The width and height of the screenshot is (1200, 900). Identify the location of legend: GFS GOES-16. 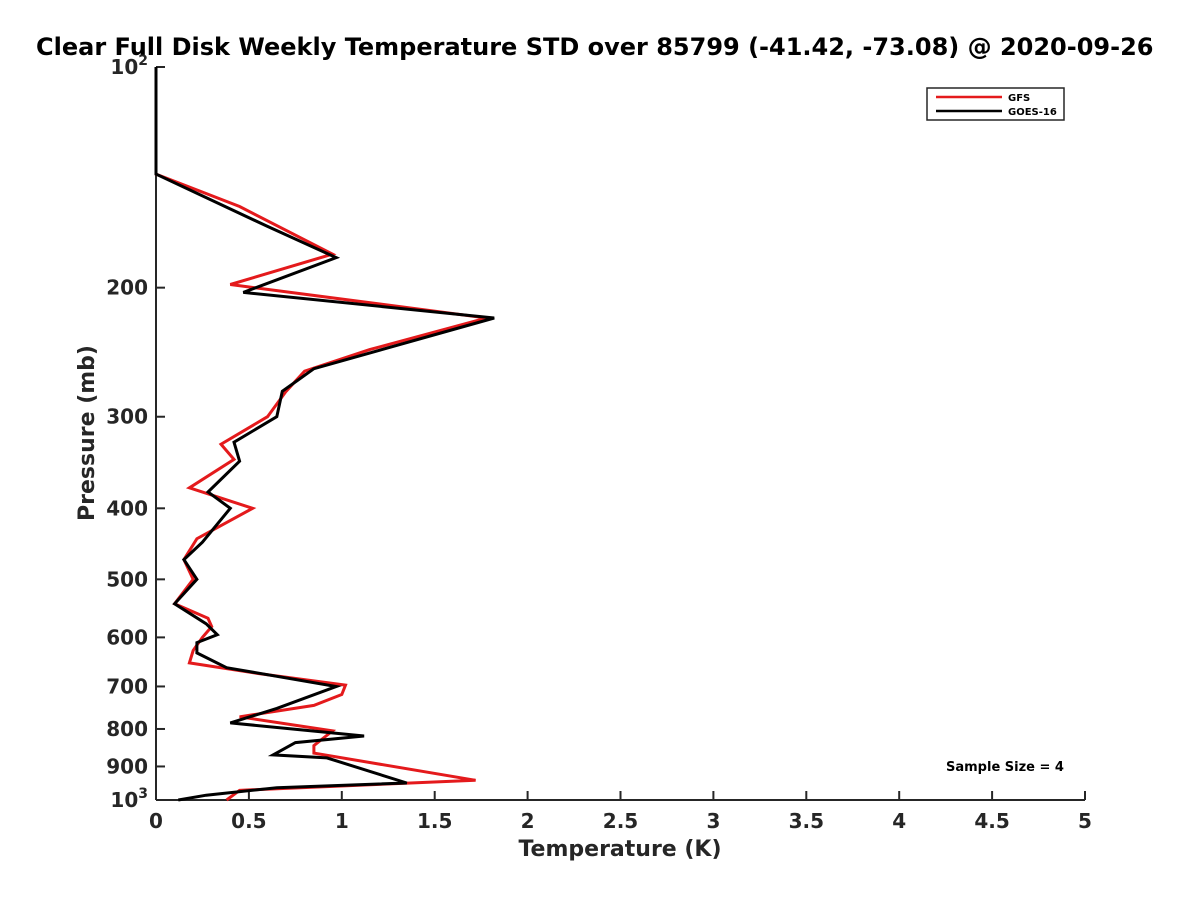
(995, 104).